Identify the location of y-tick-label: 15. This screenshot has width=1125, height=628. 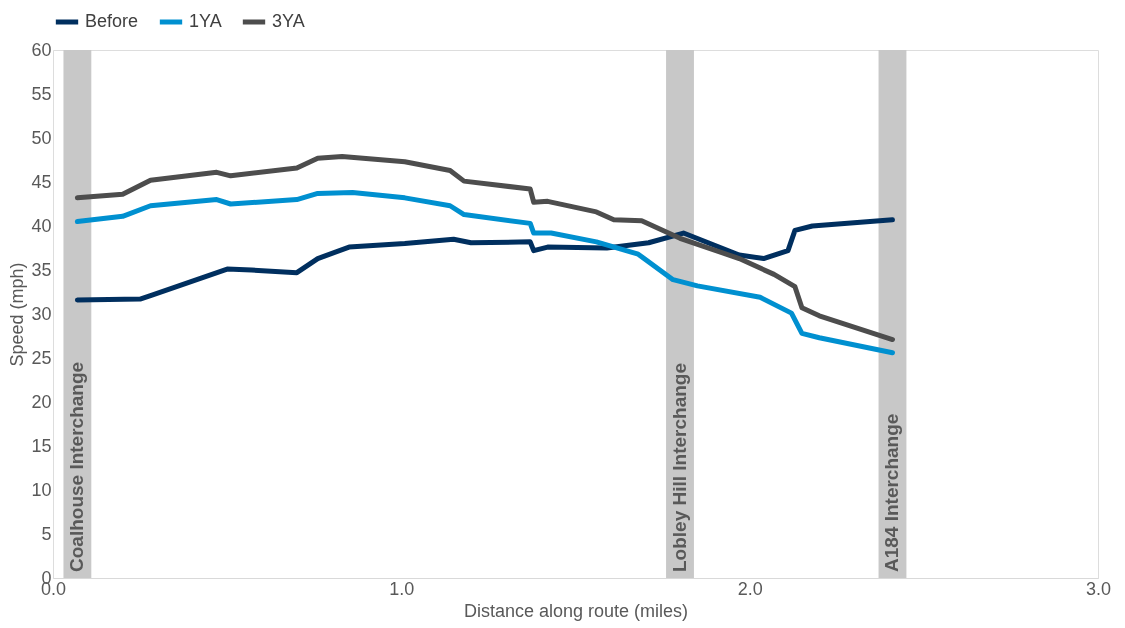
(41, 445).